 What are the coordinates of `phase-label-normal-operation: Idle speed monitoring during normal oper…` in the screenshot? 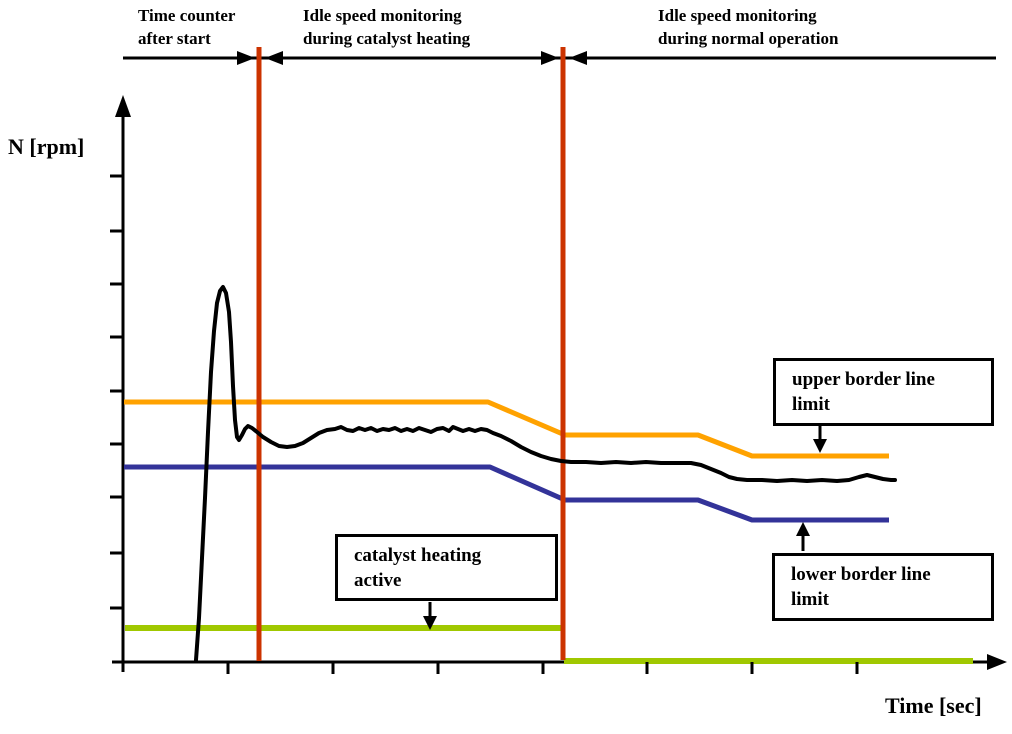 It's located at (748, 27).